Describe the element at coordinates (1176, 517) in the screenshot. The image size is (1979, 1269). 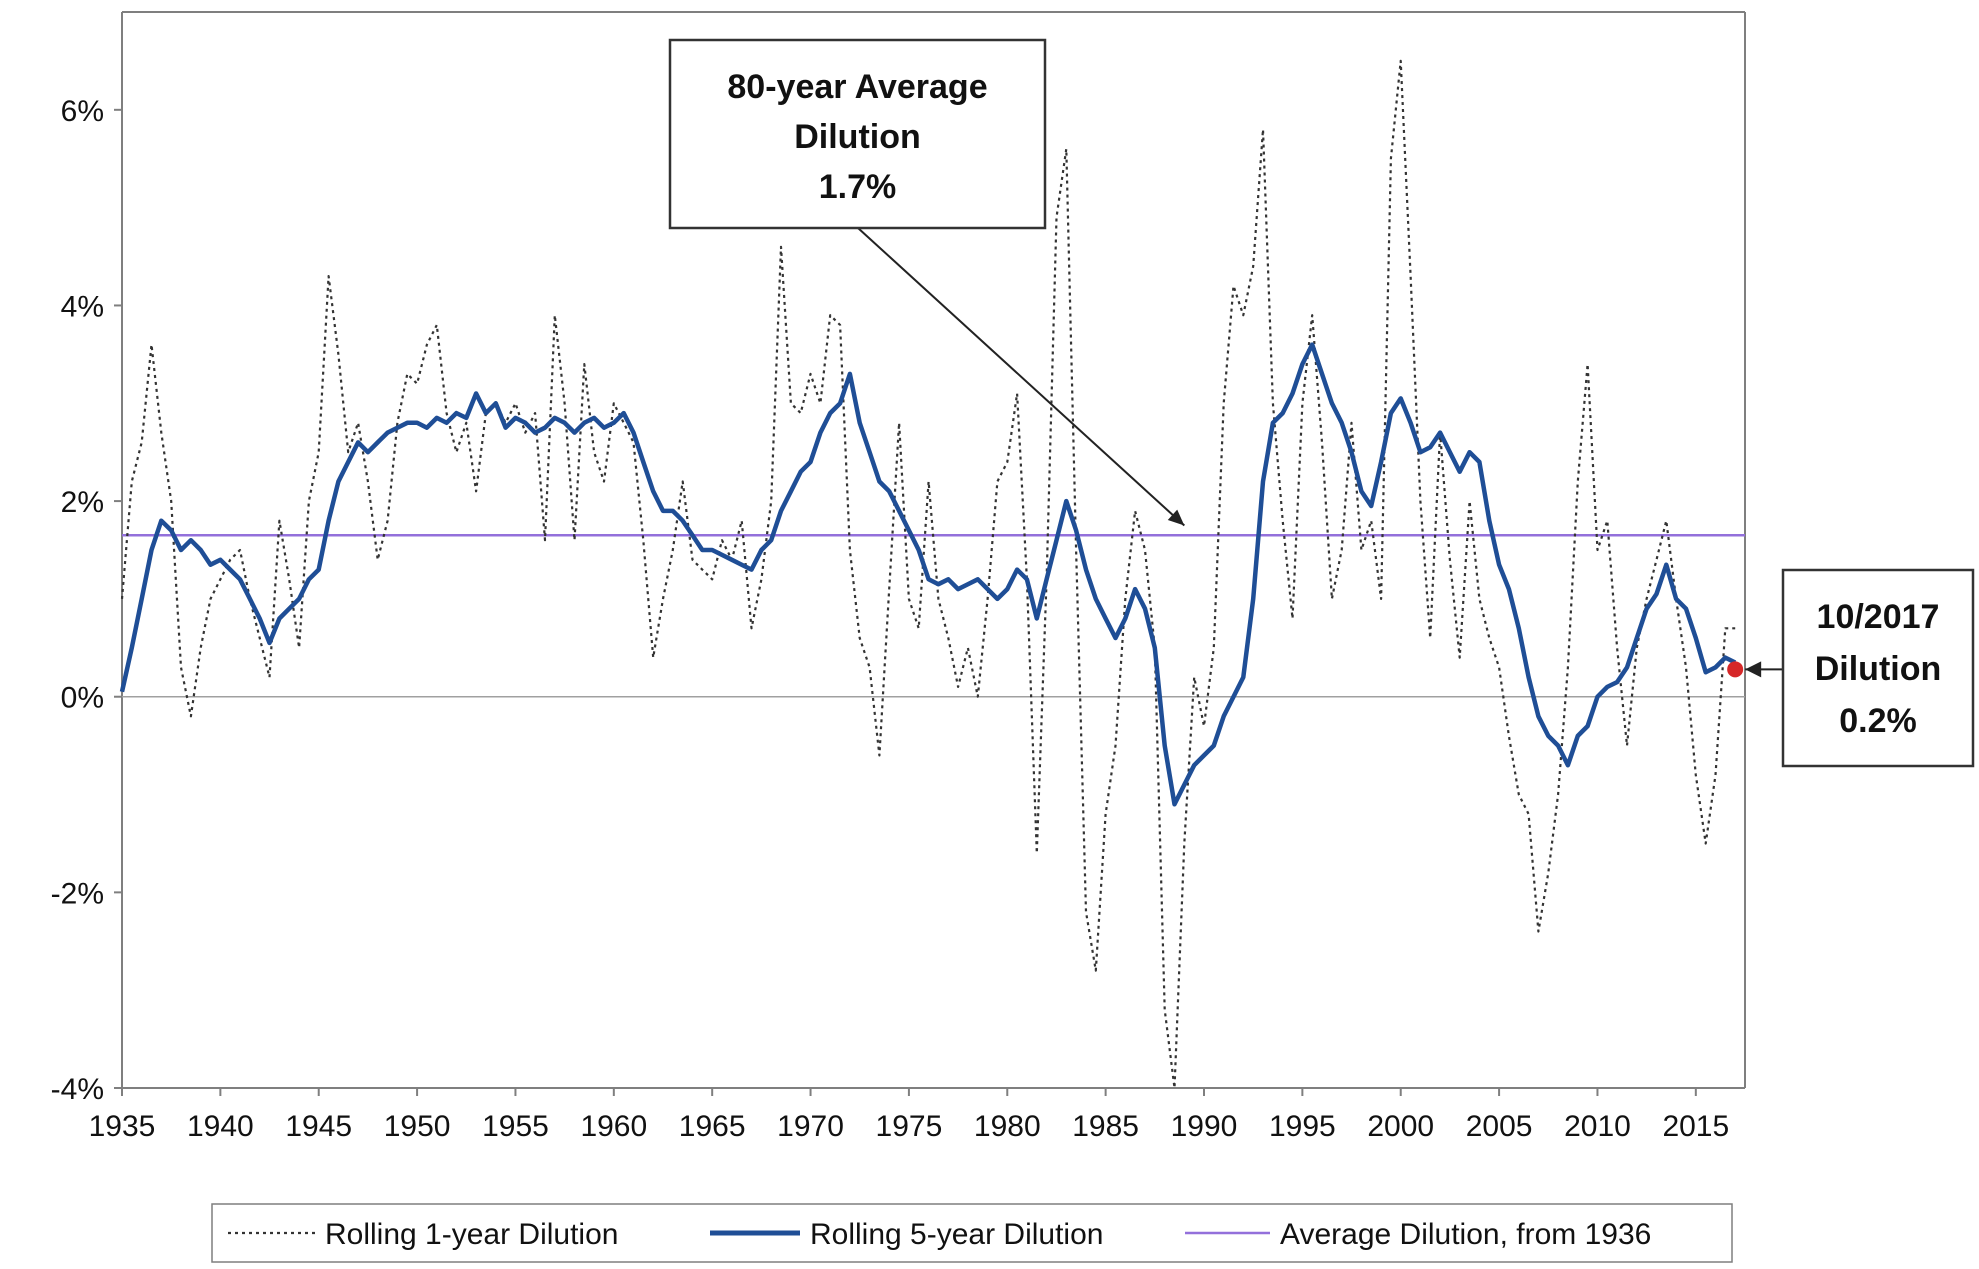
I see `avg-callout-arrowhead` at that location.